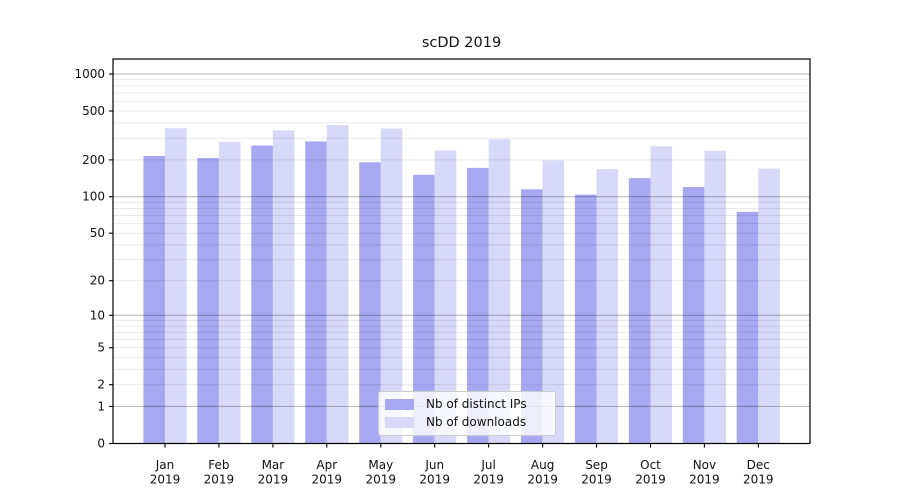  I want to click on y-tick-label-10: 10, so click(97, 315).